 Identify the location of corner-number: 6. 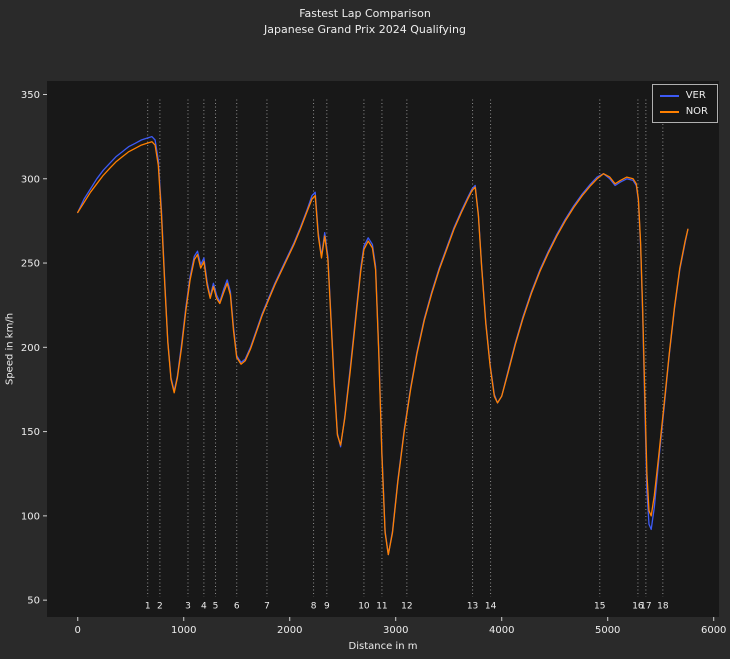
(237, 607).